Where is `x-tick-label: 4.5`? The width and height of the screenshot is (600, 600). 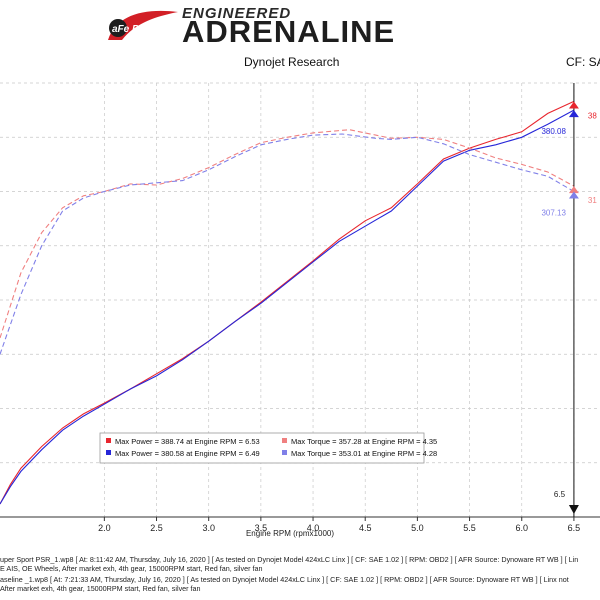 x-tick-label: 4.5 is located at coordinates (365, 528).